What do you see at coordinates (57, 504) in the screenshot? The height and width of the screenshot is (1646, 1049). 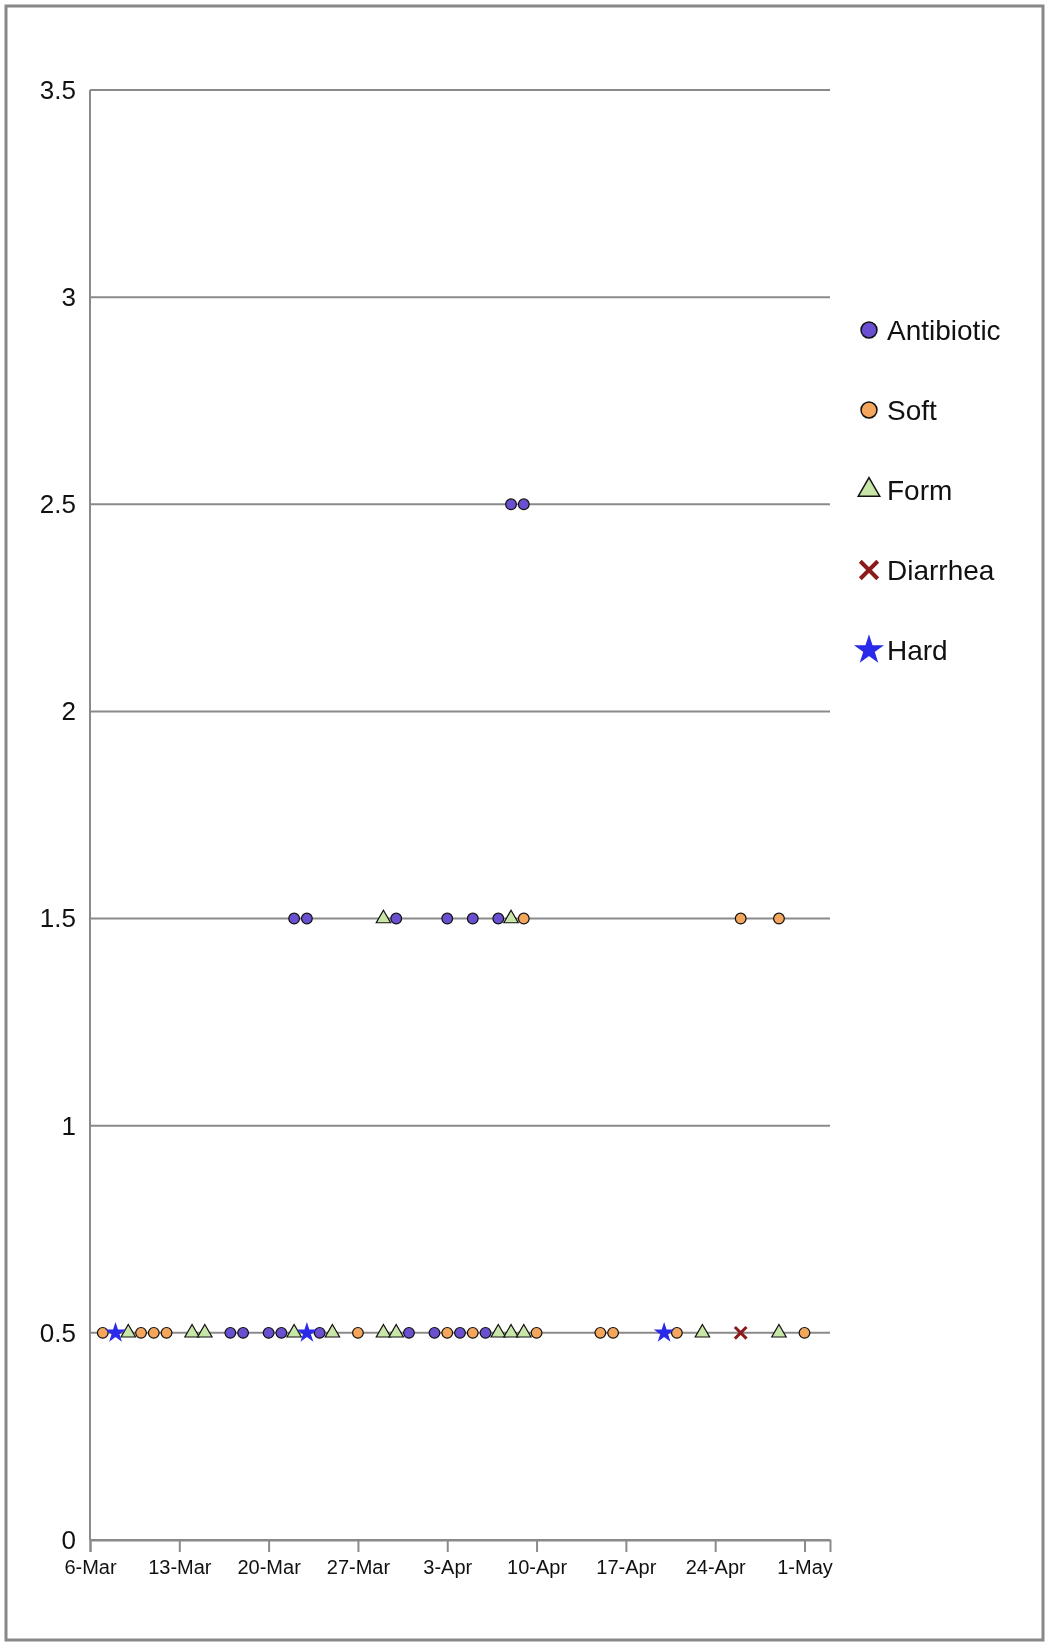 I see `y-tick-label: 2.5` at bounding box center [57, 504].